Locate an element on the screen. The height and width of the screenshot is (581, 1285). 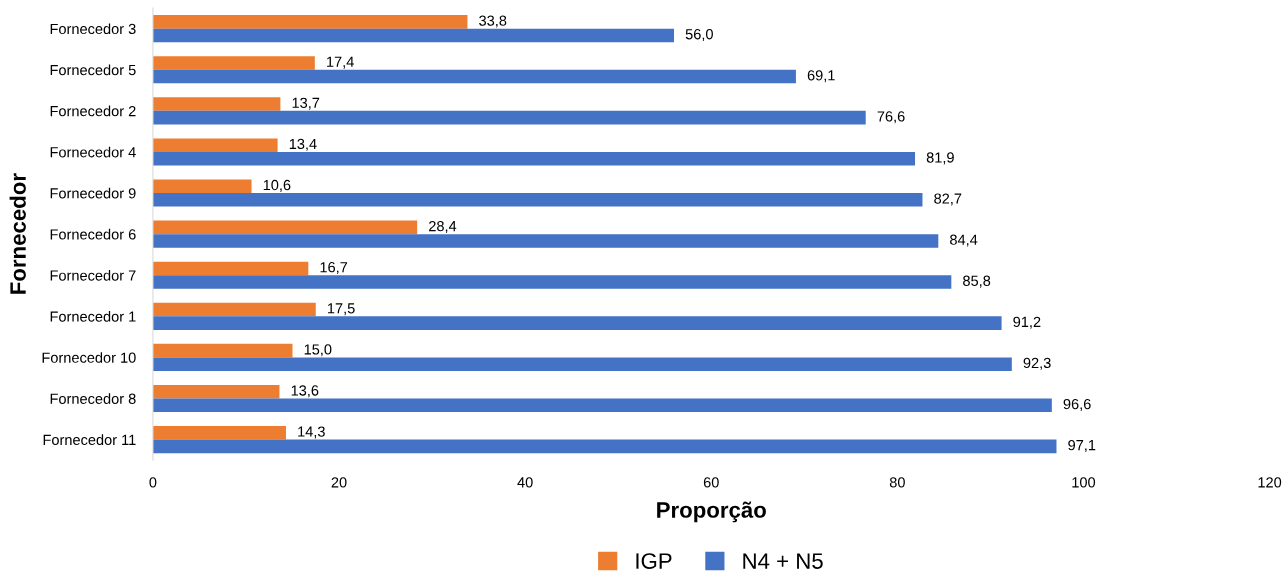
x-axis-title: Proporção is located at coordinates (711, 512).